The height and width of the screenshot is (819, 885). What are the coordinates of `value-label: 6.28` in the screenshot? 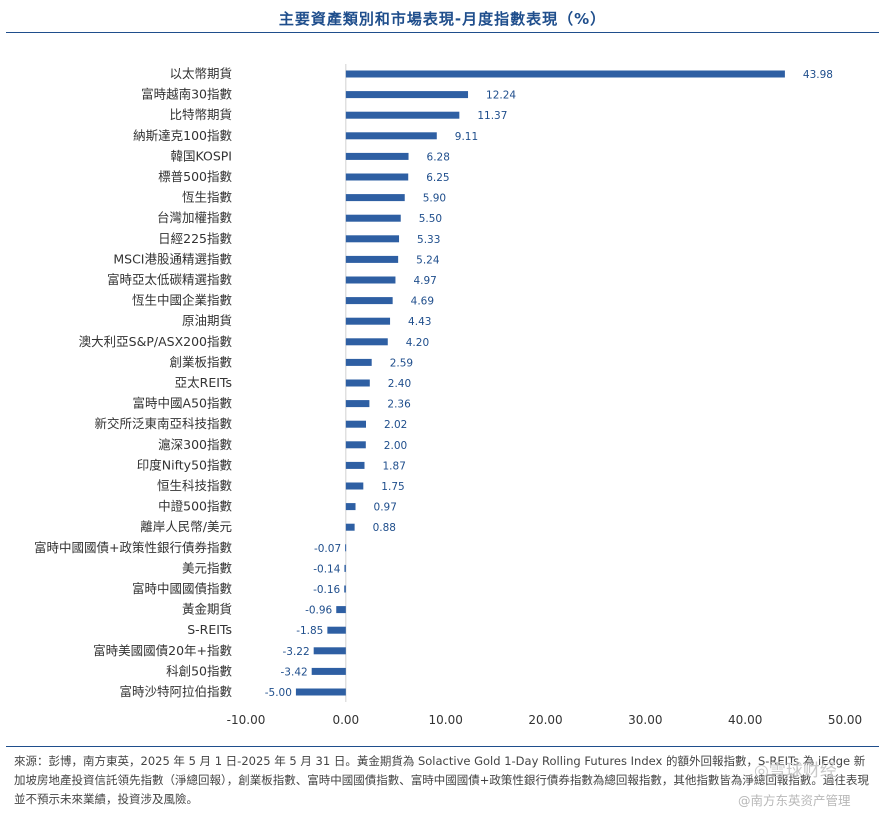 It's located at (438, 157).